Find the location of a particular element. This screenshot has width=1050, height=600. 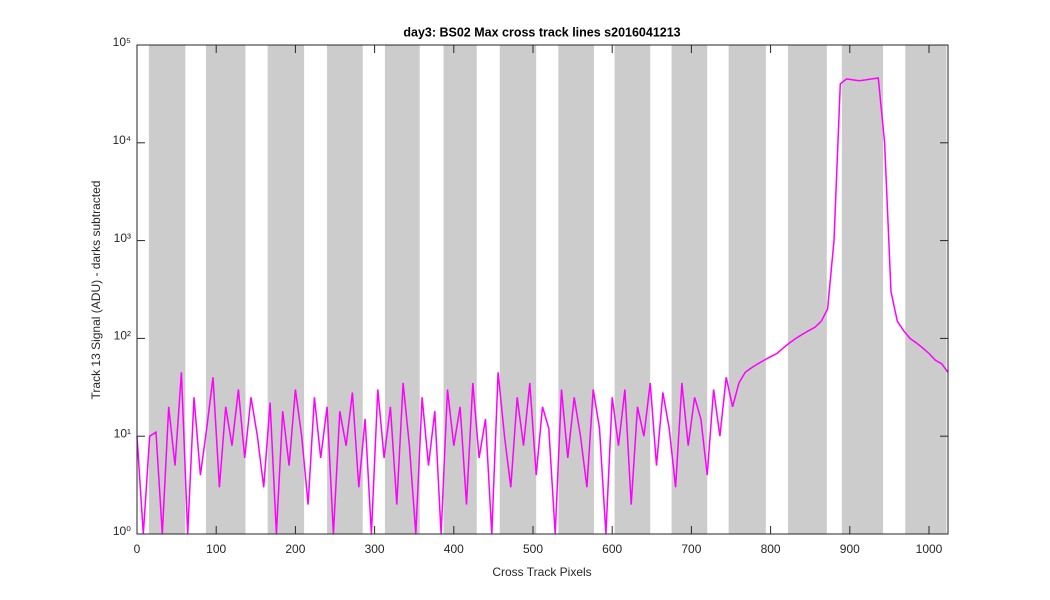

y-tick-label: 10³ is located at coordinates (122, 238).